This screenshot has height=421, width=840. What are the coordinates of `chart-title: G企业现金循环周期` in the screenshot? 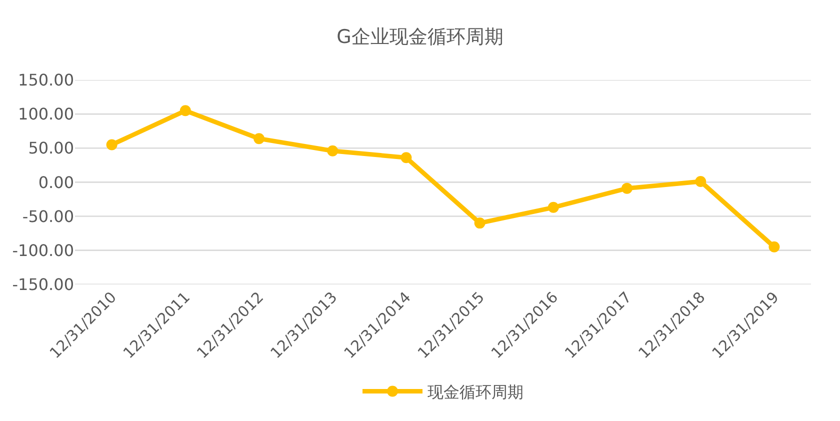 It's located at (420, 37).